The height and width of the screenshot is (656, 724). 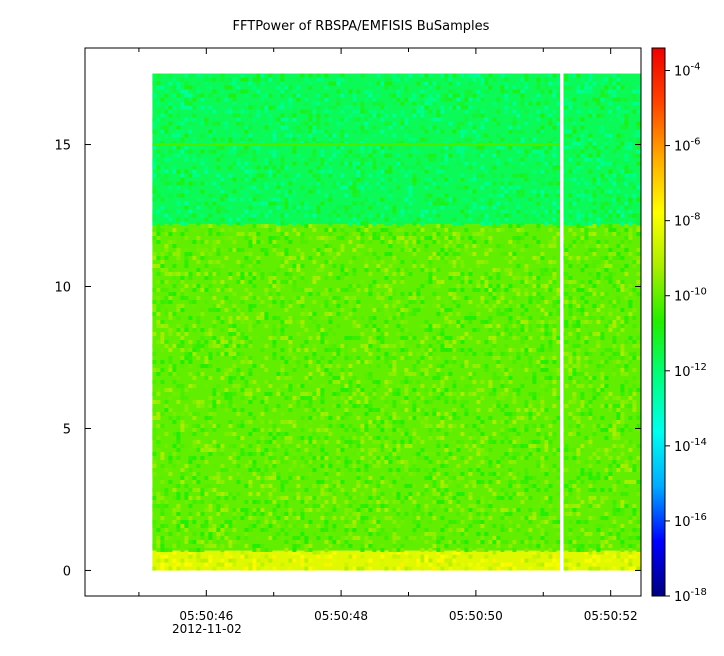 I want to click on x-date-label: 2012-11-02, so click(x=207, y=629).